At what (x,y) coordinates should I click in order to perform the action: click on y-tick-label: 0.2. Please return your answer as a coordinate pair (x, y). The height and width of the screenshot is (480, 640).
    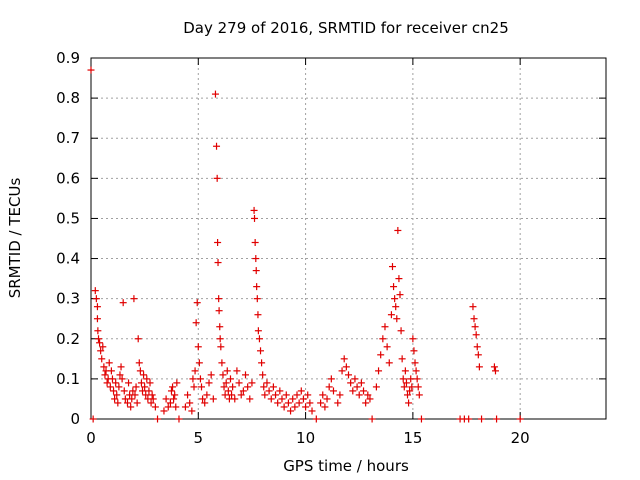
    Looking at the image, I should click on (68, 339).